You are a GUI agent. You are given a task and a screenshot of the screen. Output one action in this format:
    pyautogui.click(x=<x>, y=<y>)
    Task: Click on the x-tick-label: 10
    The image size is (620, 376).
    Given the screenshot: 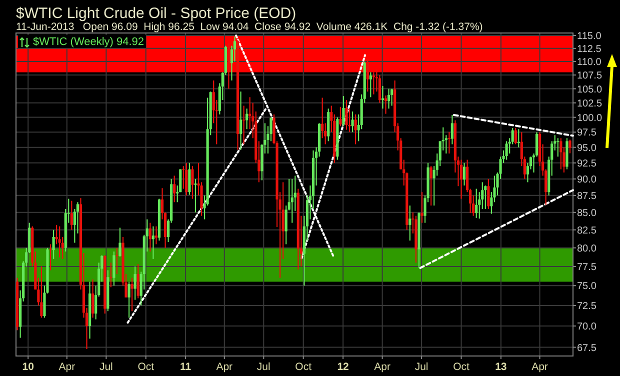 What is the action you would take?
    pyautogui.click(x=28, y=367)
    